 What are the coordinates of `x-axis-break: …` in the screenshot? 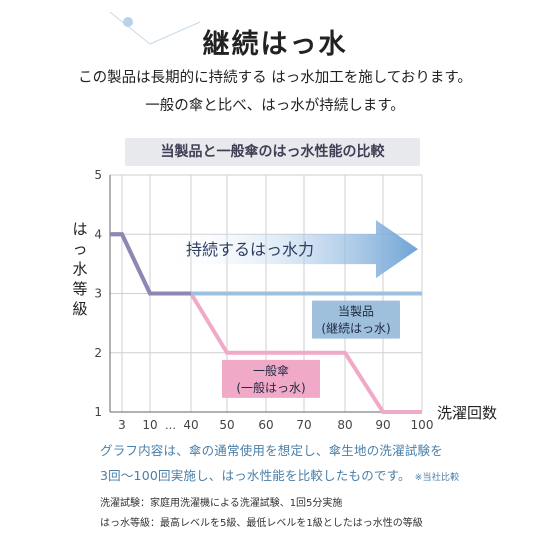 It's located at (170, 425).